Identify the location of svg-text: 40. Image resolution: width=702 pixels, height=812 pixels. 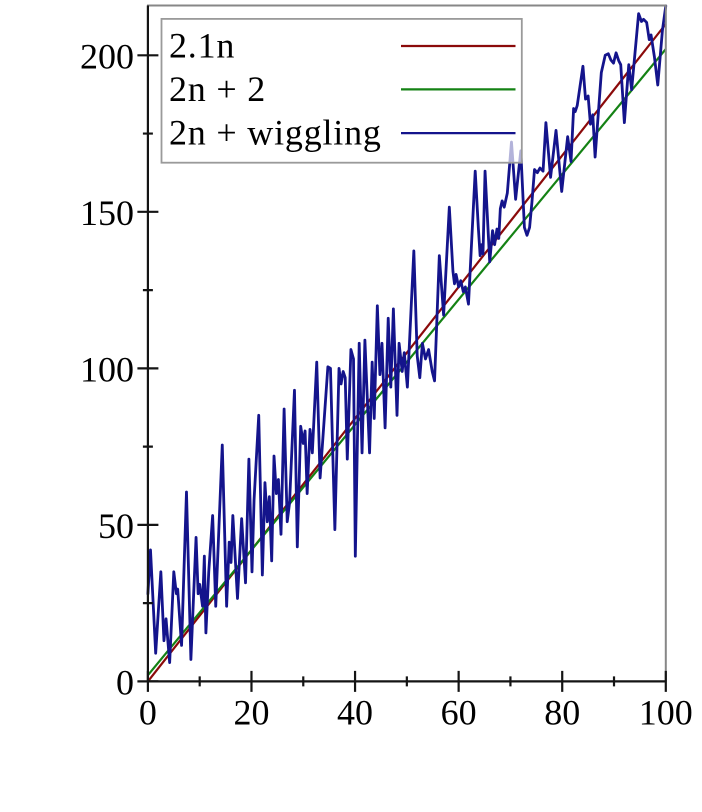
(355, 713).